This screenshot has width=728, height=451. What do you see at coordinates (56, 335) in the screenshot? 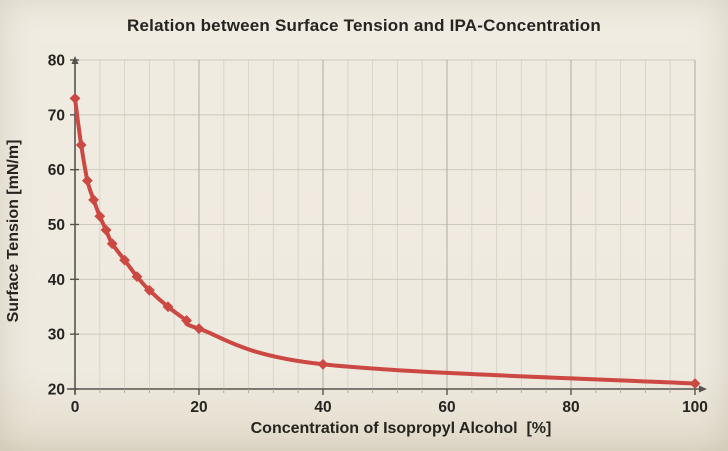
I see `y-tick-label: 30` at bounding box center [56, 335].